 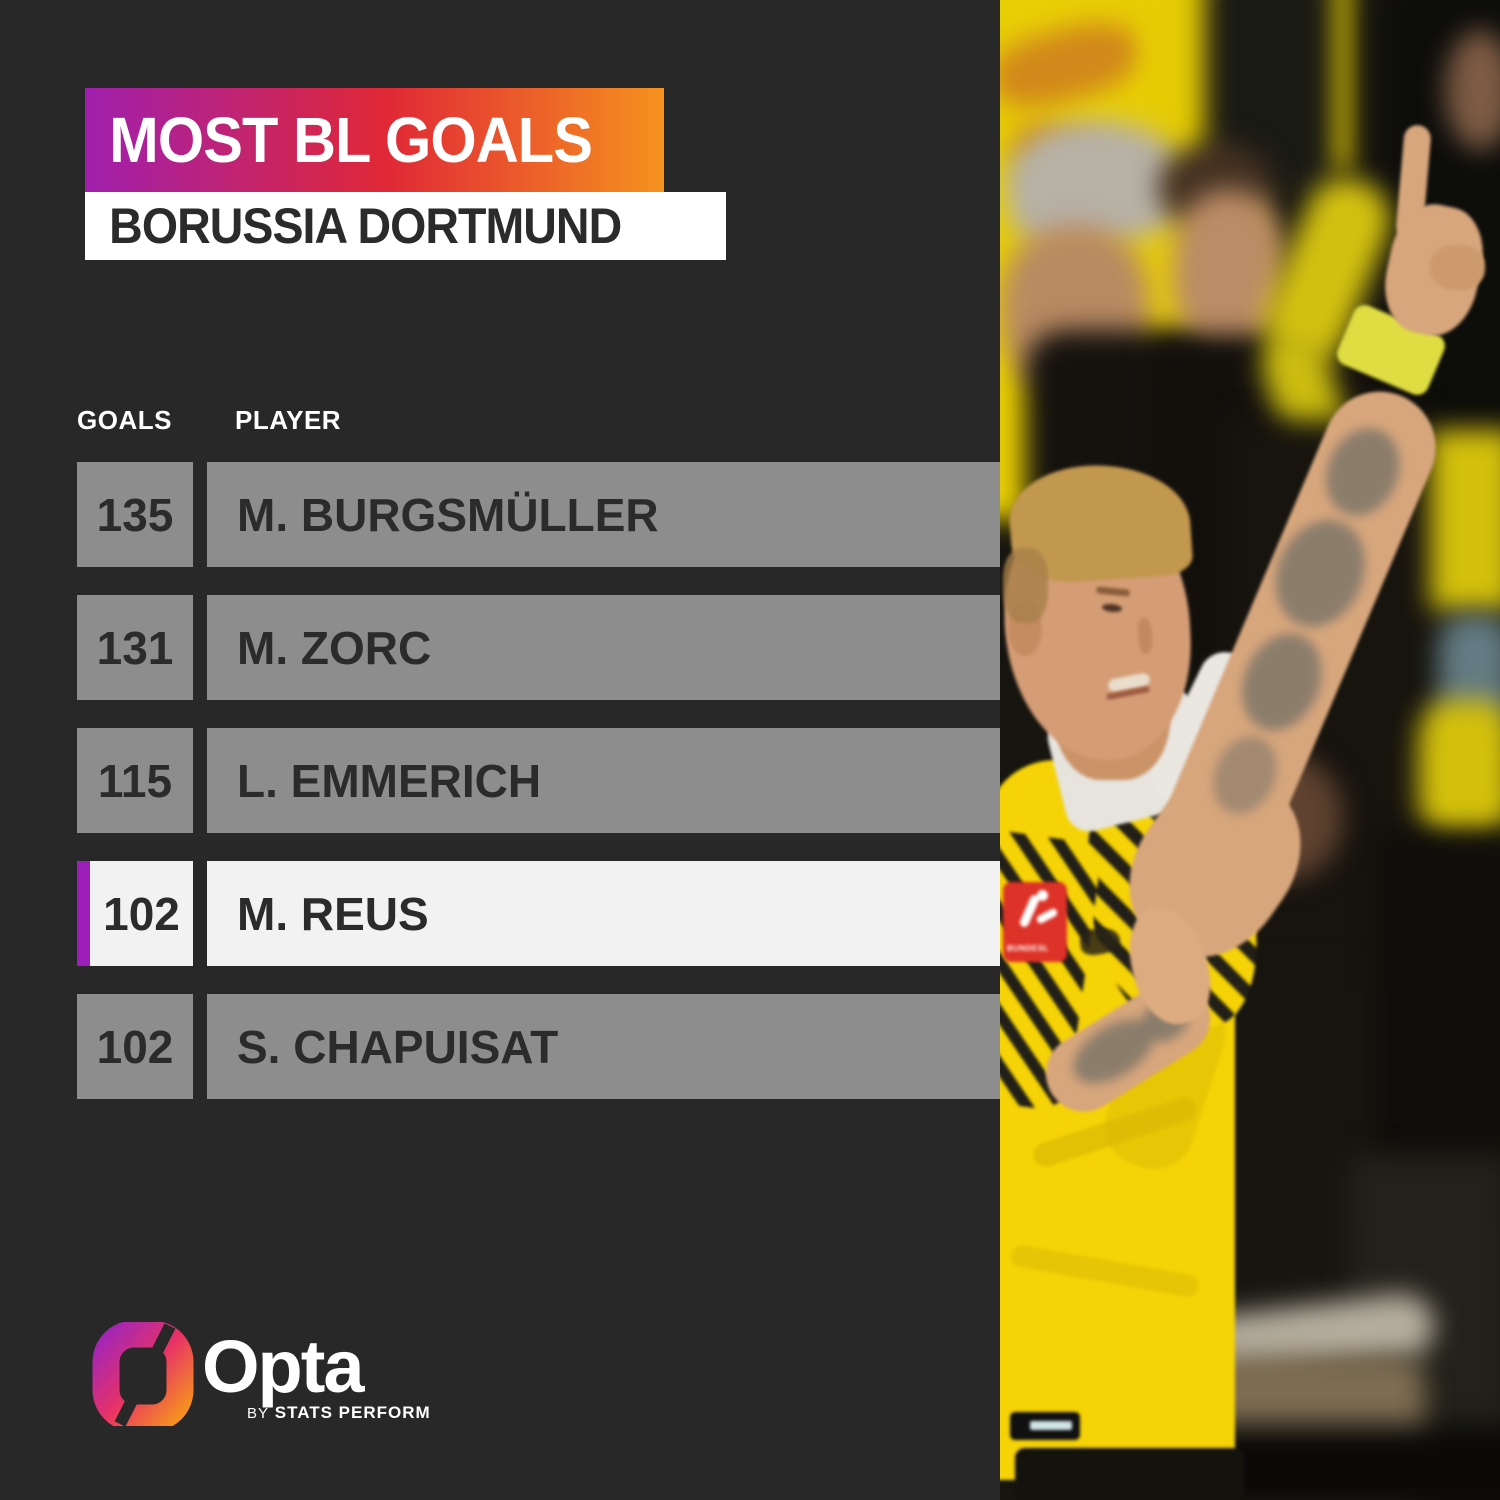 I want to click on photo-crowd-face, so click(x=1472, y=90).